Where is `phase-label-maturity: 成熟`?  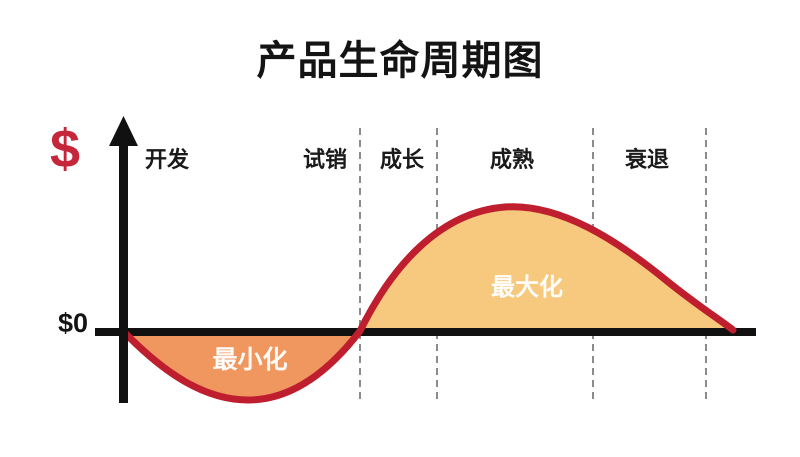 phase-label-maturity: 成熟 is located at coordinates (512, 159).